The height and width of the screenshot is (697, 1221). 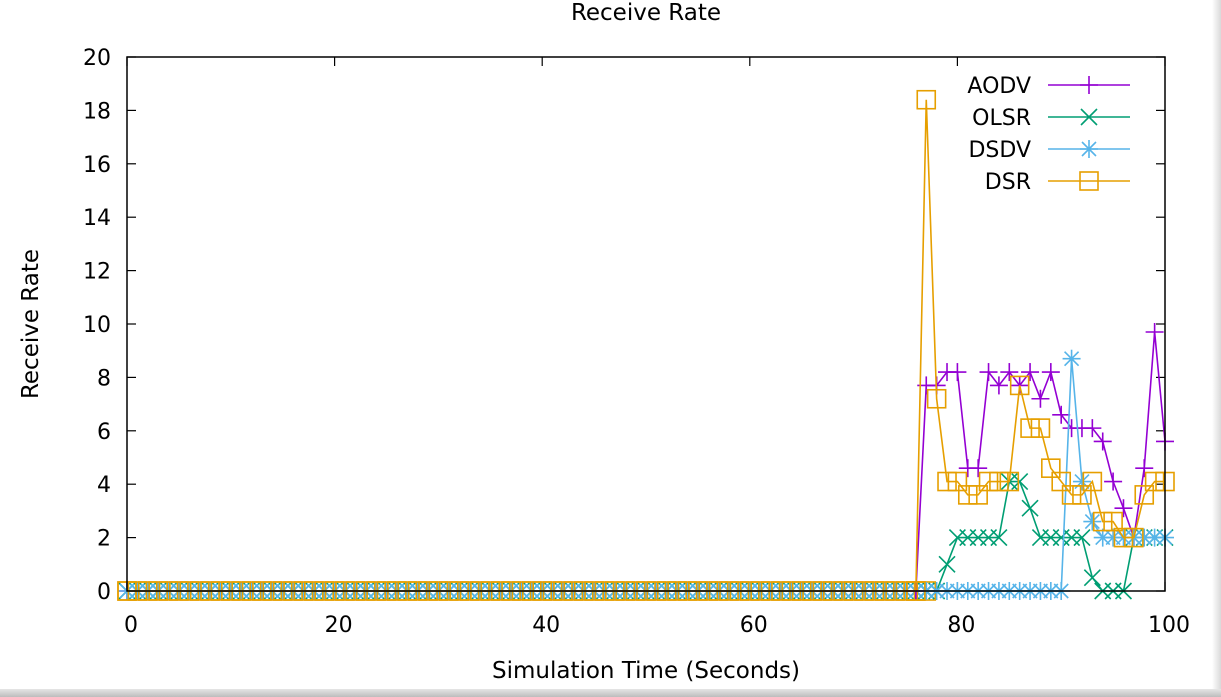 What do you see at coordinates (610, 693) in the screenshot?
I see `window-edge-bottom` at bounding box center [610, 693].